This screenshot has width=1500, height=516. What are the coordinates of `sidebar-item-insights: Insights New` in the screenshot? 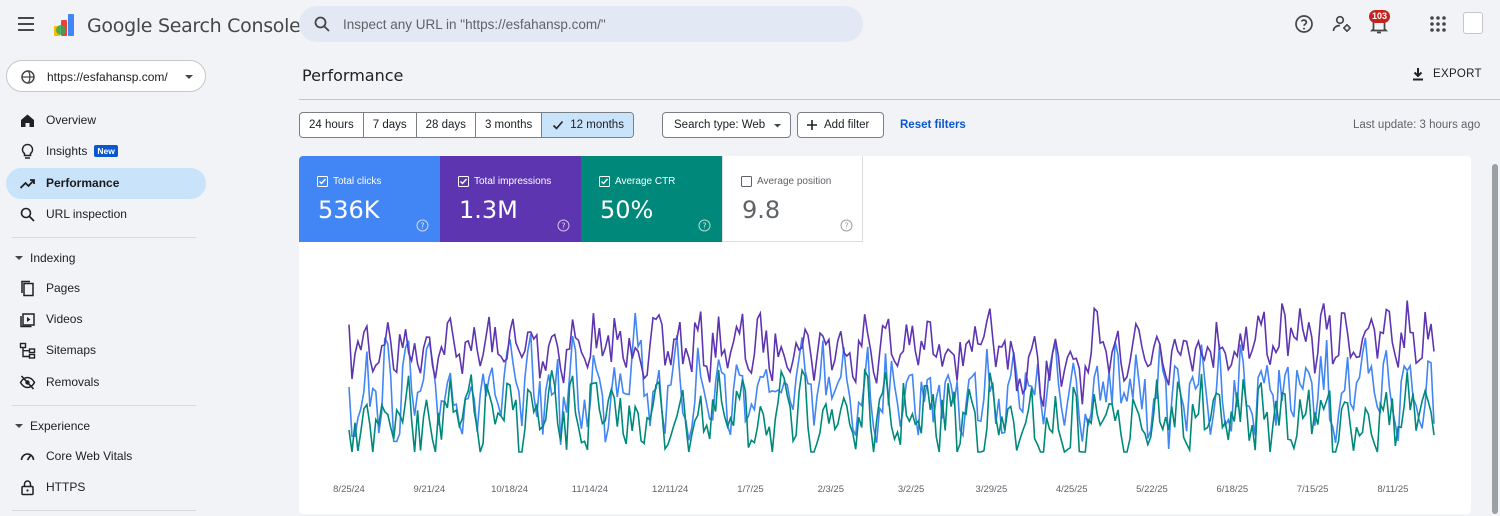 It's located at (106, 151).